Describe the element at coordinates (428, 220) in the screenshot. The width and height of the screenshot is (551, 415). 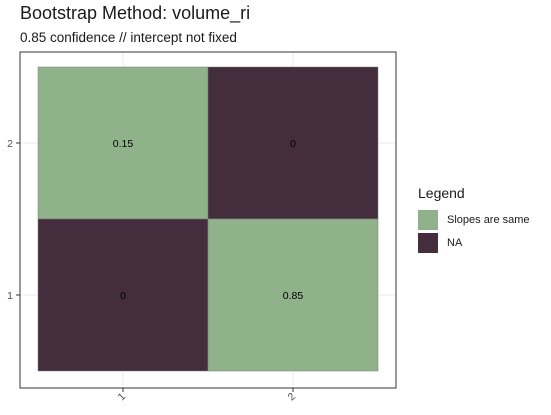
I see `legend-swatch-slopes-same` at that location.